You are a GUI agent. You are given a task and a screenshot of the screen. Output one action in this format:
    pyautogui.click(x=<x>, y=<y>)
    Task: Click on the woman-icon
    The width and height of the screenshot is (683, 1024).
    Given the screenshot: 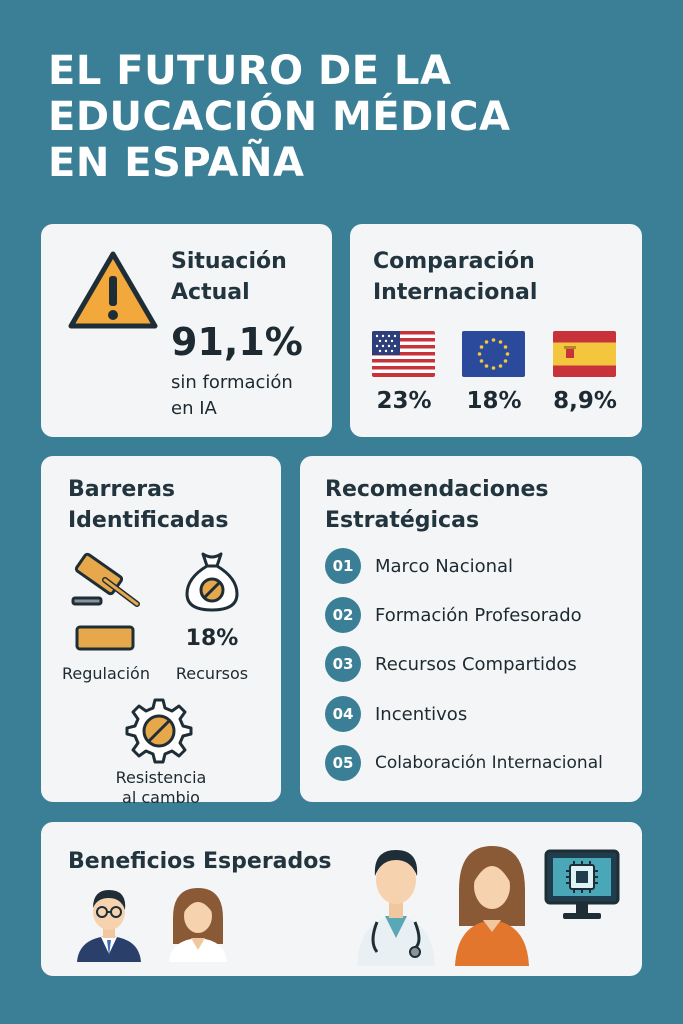 What is the action you would take?
    pyautogui.click(x=198, y=925)
    